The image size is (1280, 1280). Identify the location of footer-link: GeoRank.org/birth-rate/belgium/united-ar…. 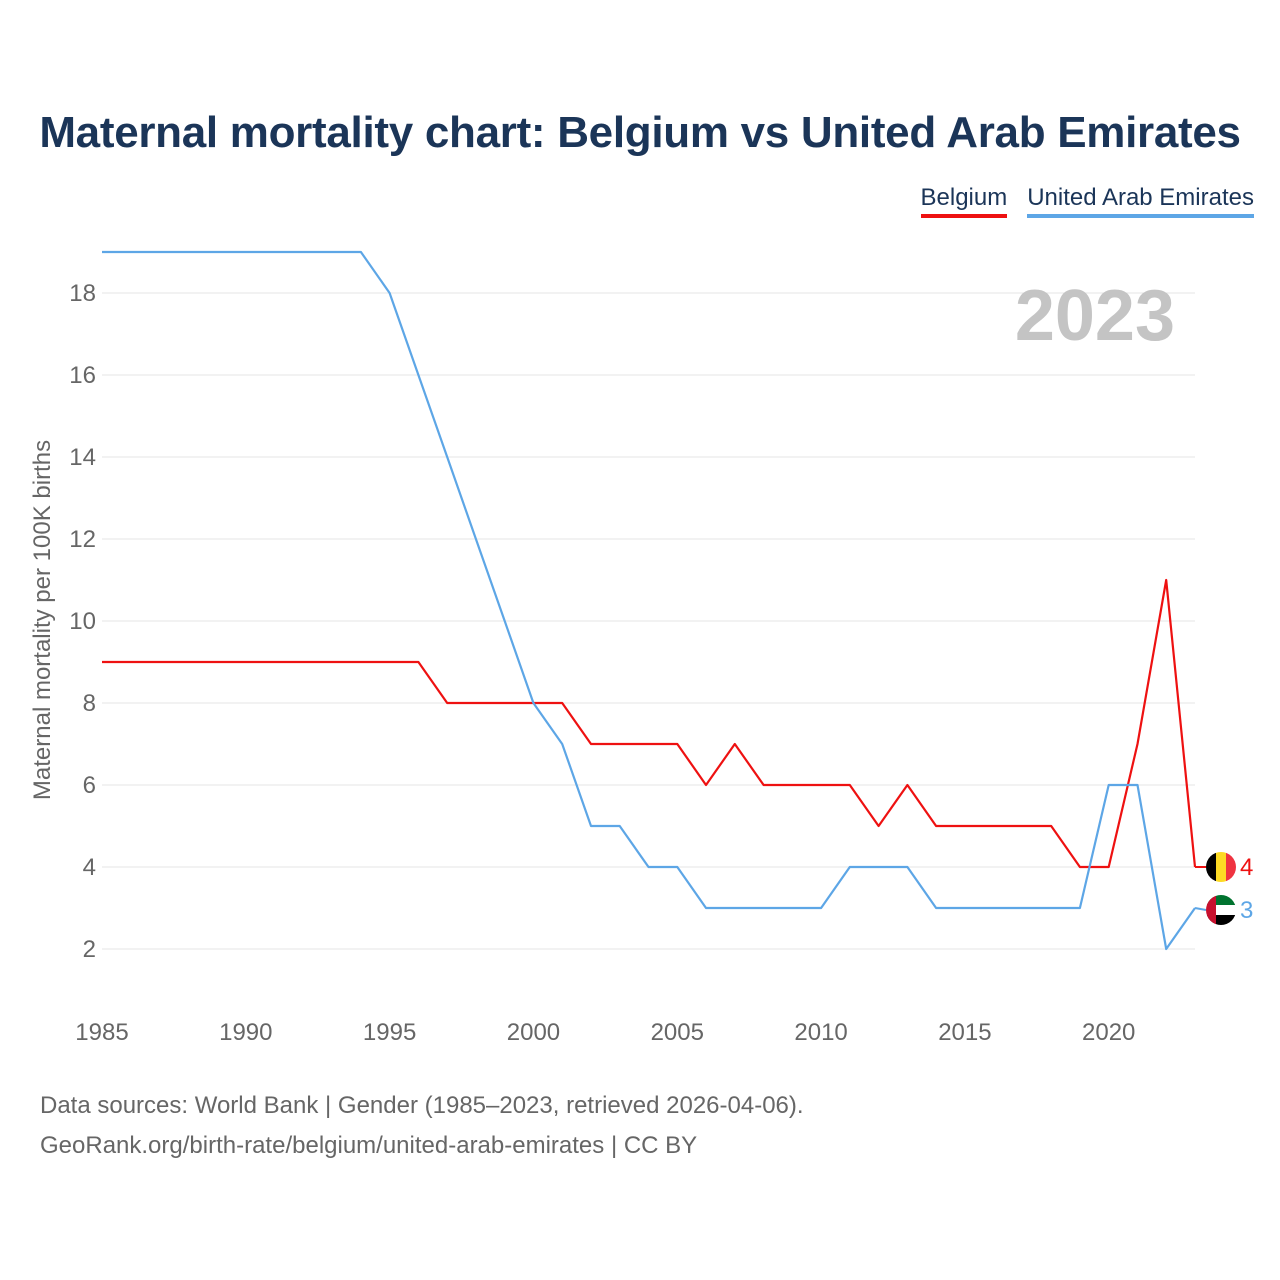
(369, 1145).